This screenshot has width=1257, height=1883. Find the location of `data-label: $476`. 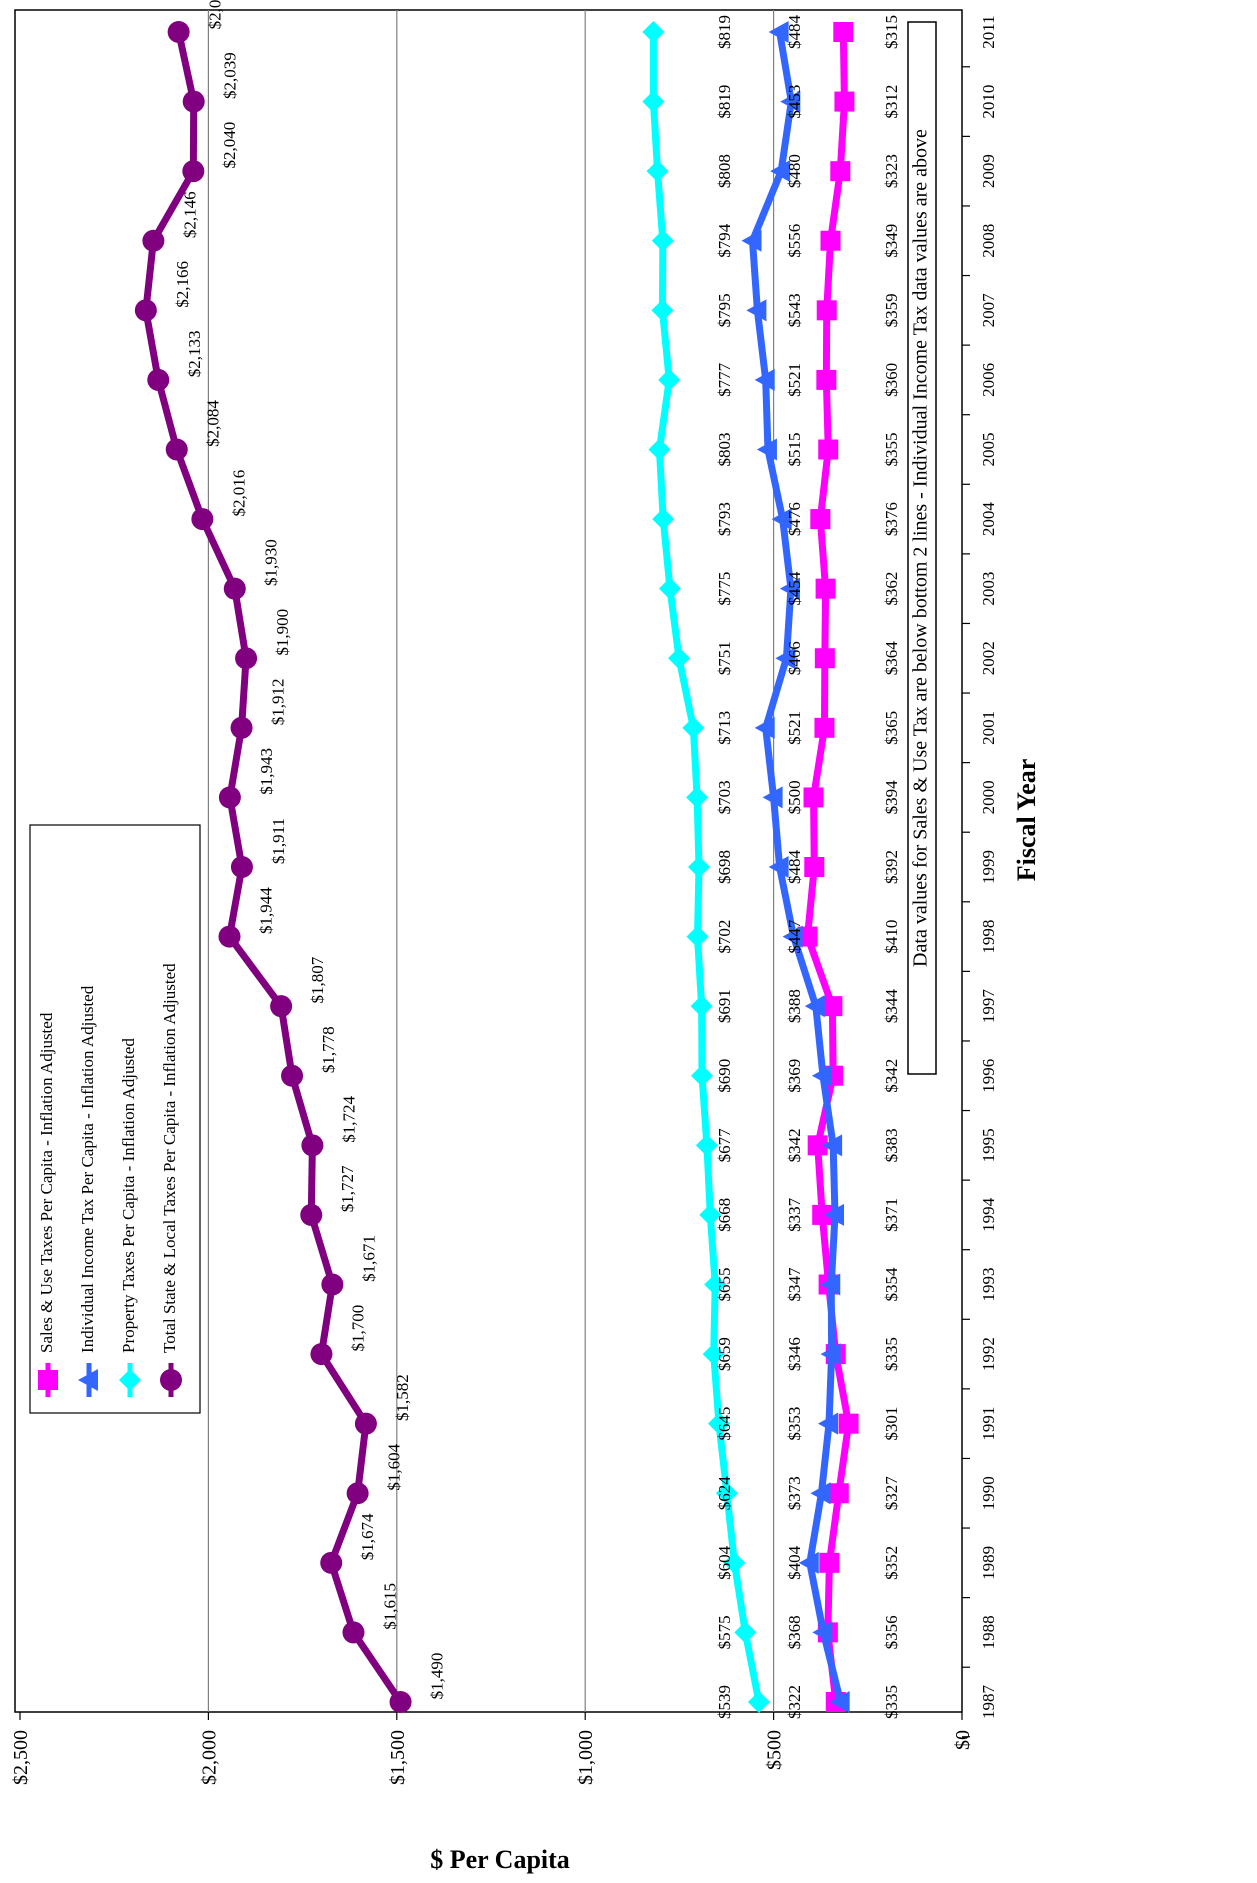

data-label: $476 is located at coordinates (794, 519).